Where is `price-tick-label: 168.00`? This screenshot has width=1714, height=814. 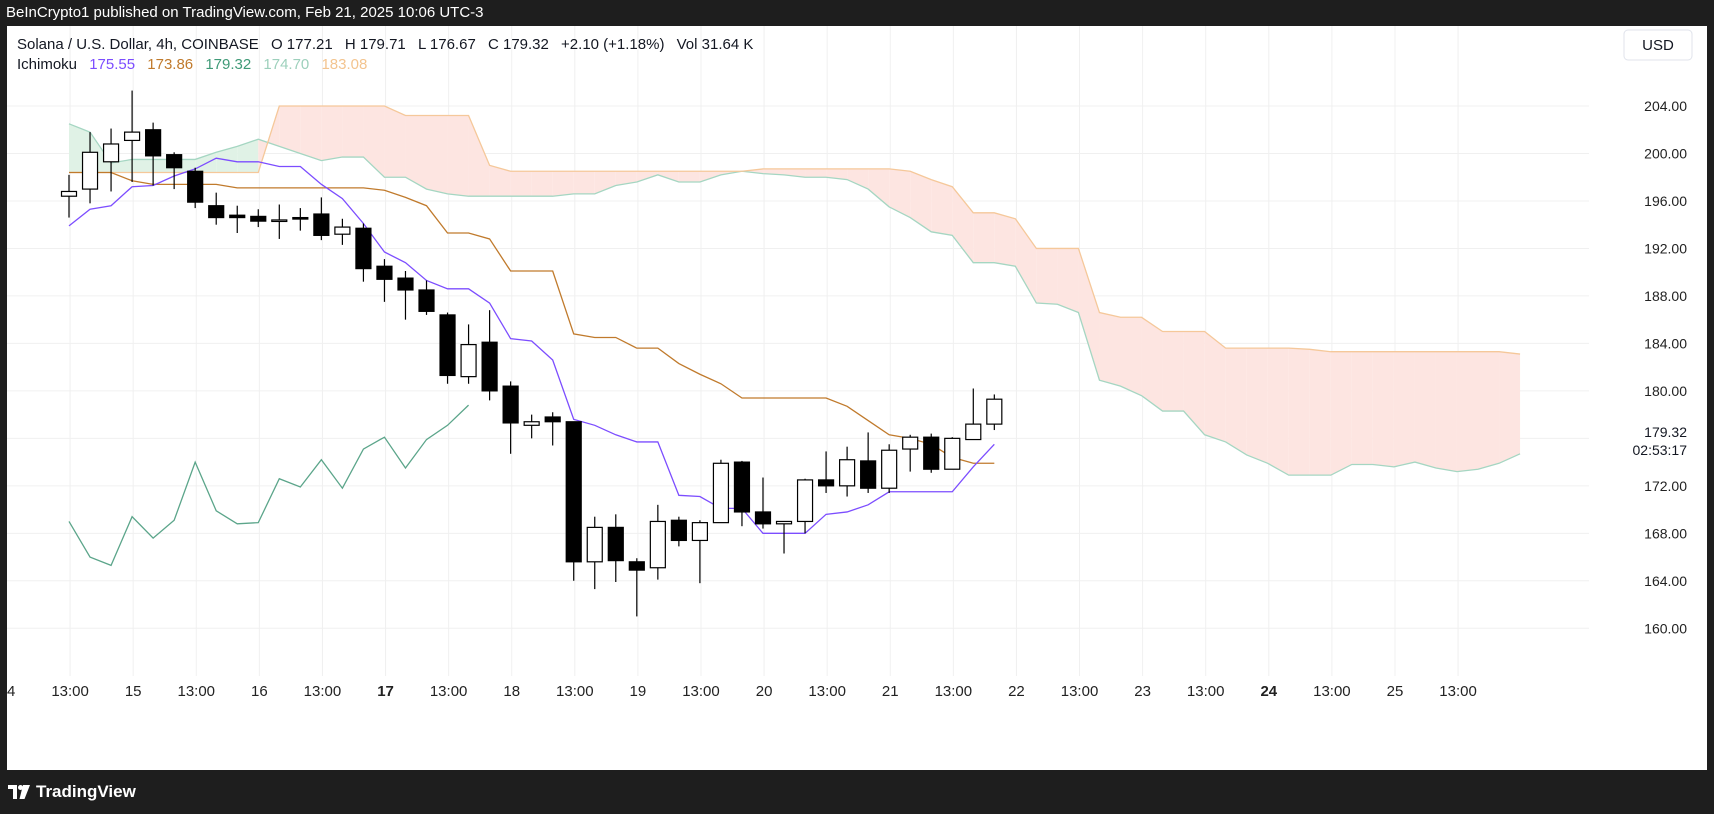
price-tick-label: 168.00 is located at coordinates (1665, 533).